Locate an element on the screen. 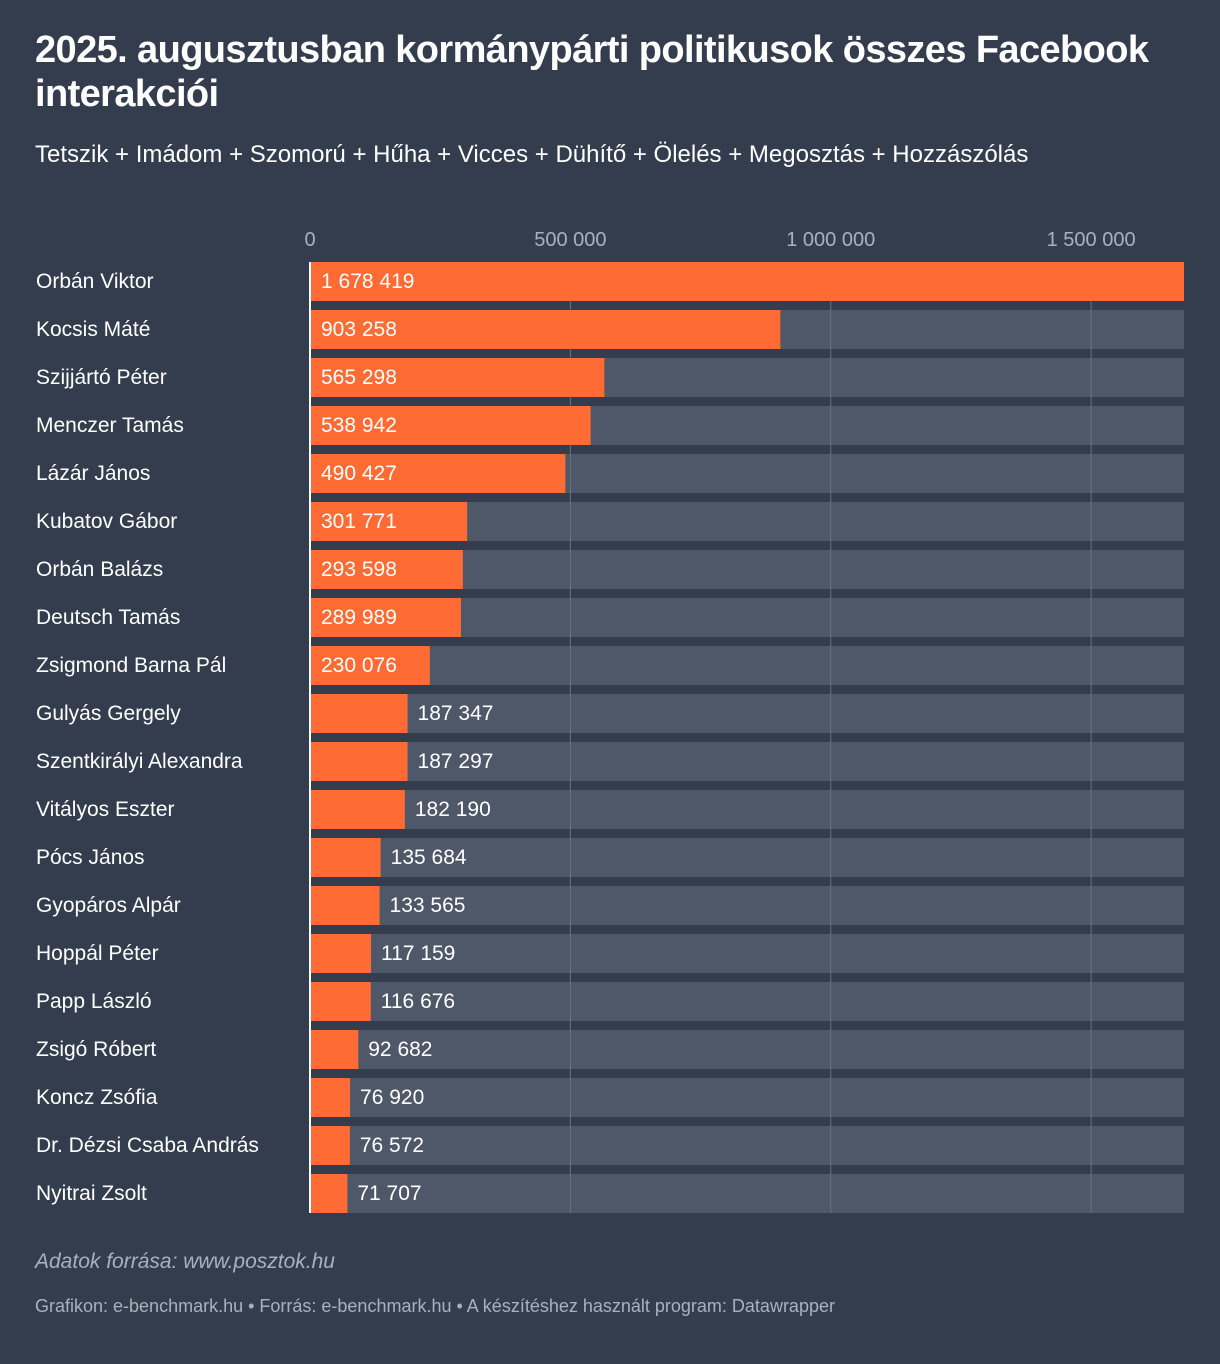  category-label: Nyitrai Zsolt is located at coordinates (91, 1193).